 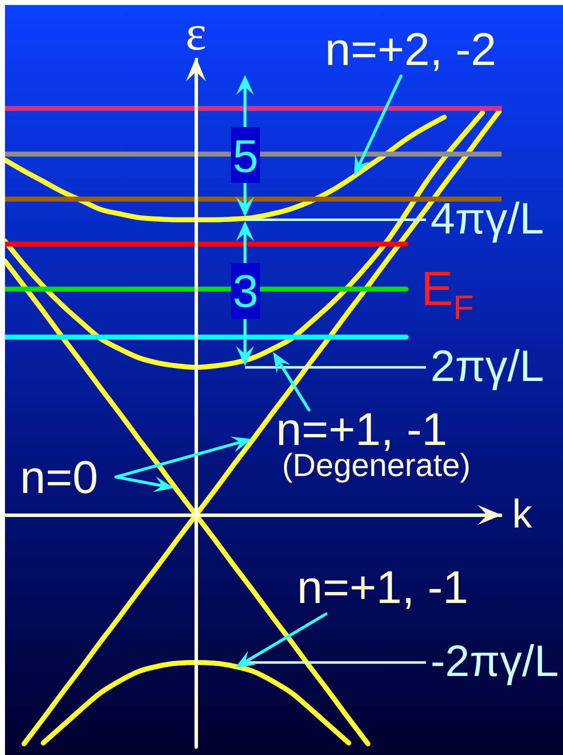 What do you see at coordinates (196, 32) in the screenshot?
I see `y-axis-title: ε` at bounding box center [196, 32].